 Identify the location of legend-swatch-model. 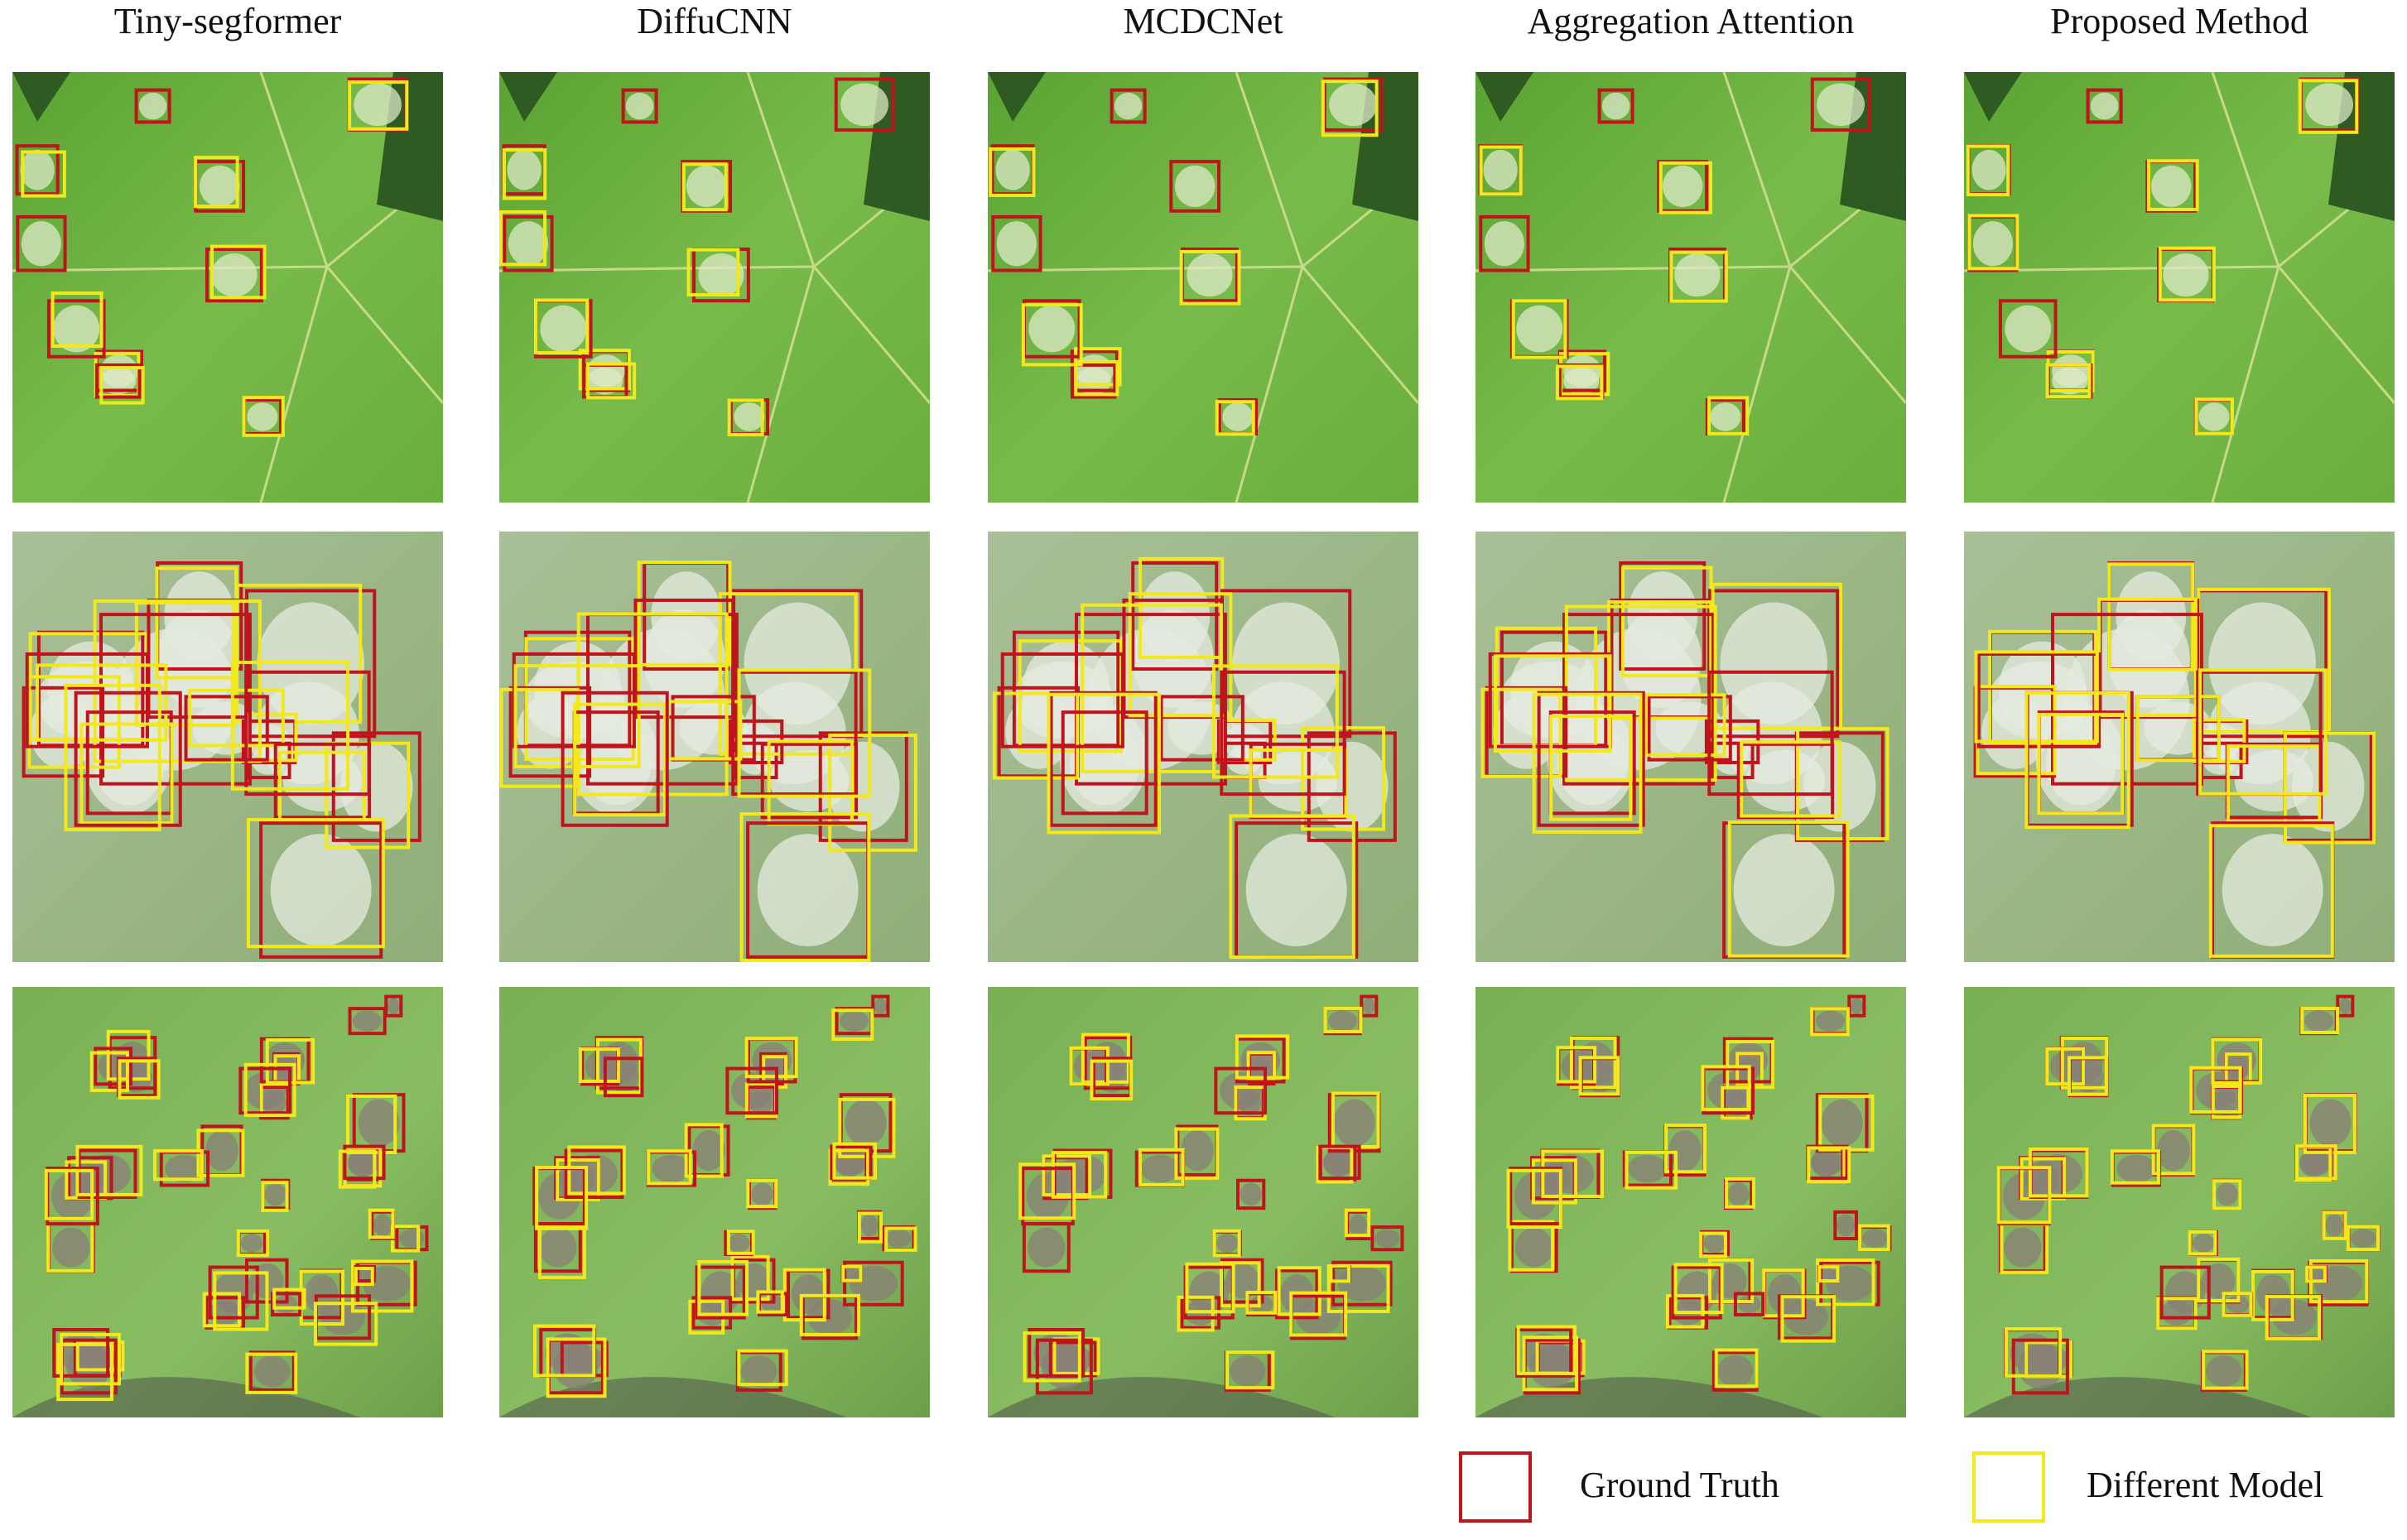
(2009, 1487).